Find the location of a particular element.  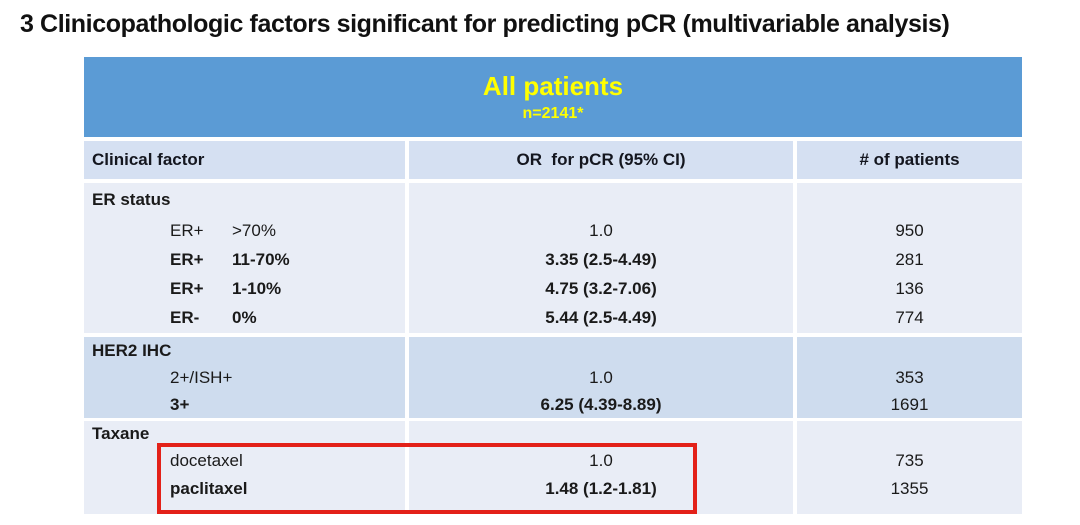

row-label-paclitaxel: paclitaxel is located at coordinates (244, 489).